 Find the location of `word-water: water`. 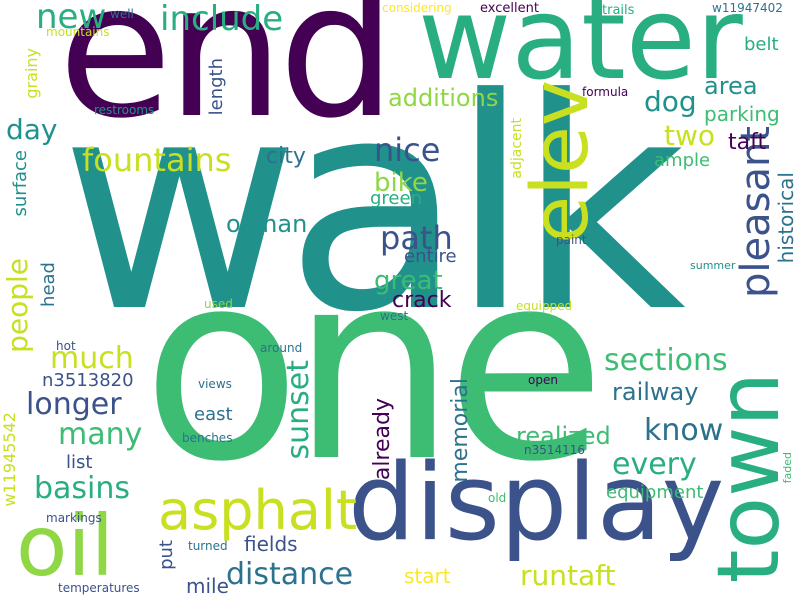

word-water: water is located at coordinates (580, 52).